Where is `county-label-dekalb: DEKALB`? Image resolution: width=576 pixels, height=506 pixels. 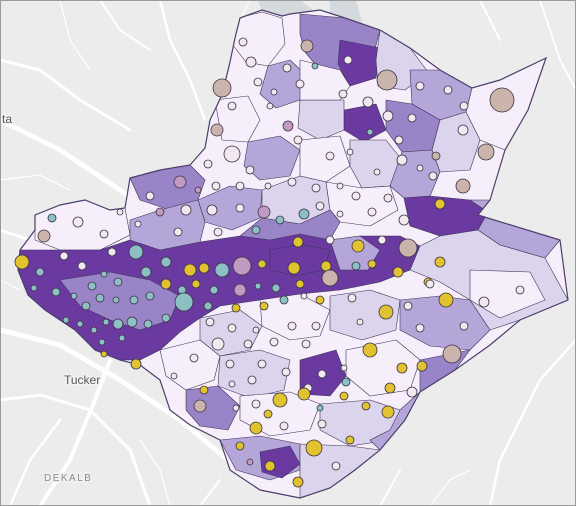 county-label-dekalb: DEKALB is located at coordinates (68, 478).